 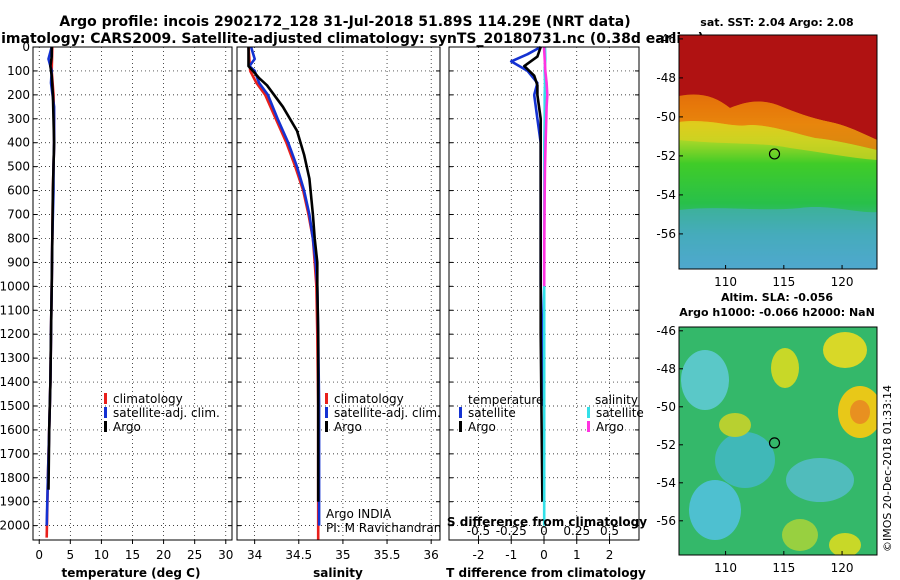 What do you see at coordinates (15, 334) in the screenshot?
I see `y-tick-label: 1200` at bounding box center [15, 334].